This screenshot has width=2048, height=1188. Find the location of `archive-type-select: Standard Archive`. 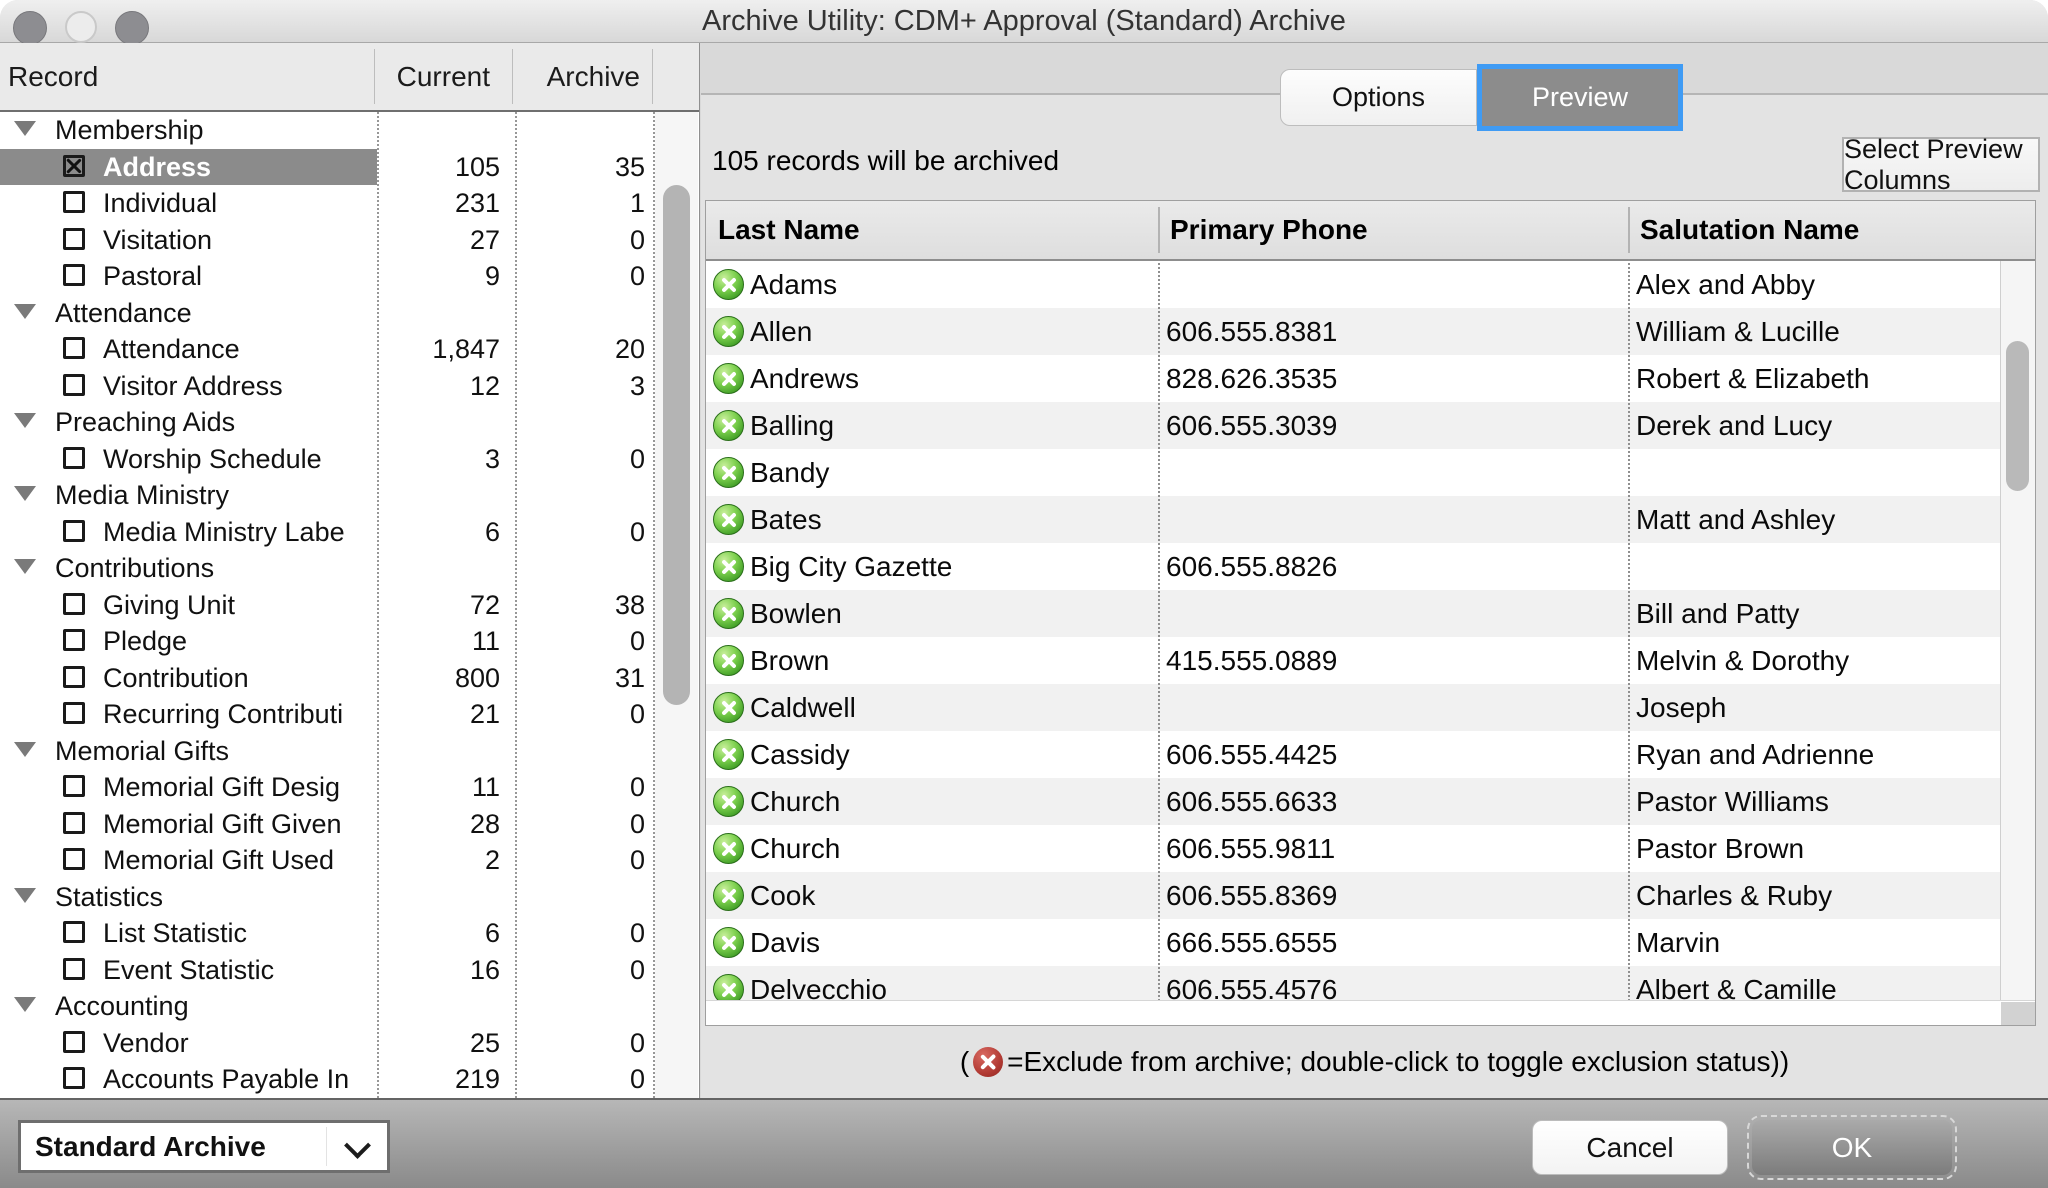

archive-type-select: Standard Archive is located at coordinates (204, 1146).